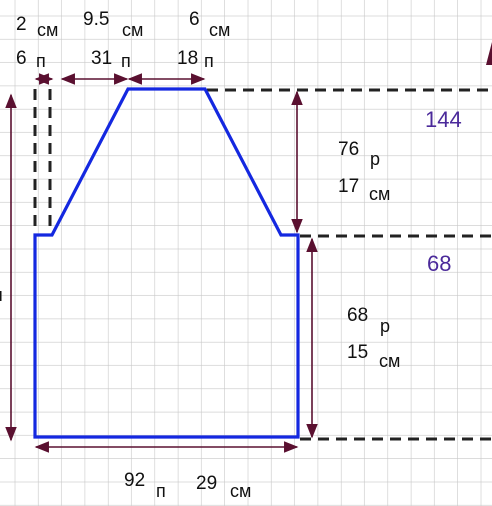 The width and height of the screenshot is (492, 506). I want to click on number: 15, so click(357, 352).